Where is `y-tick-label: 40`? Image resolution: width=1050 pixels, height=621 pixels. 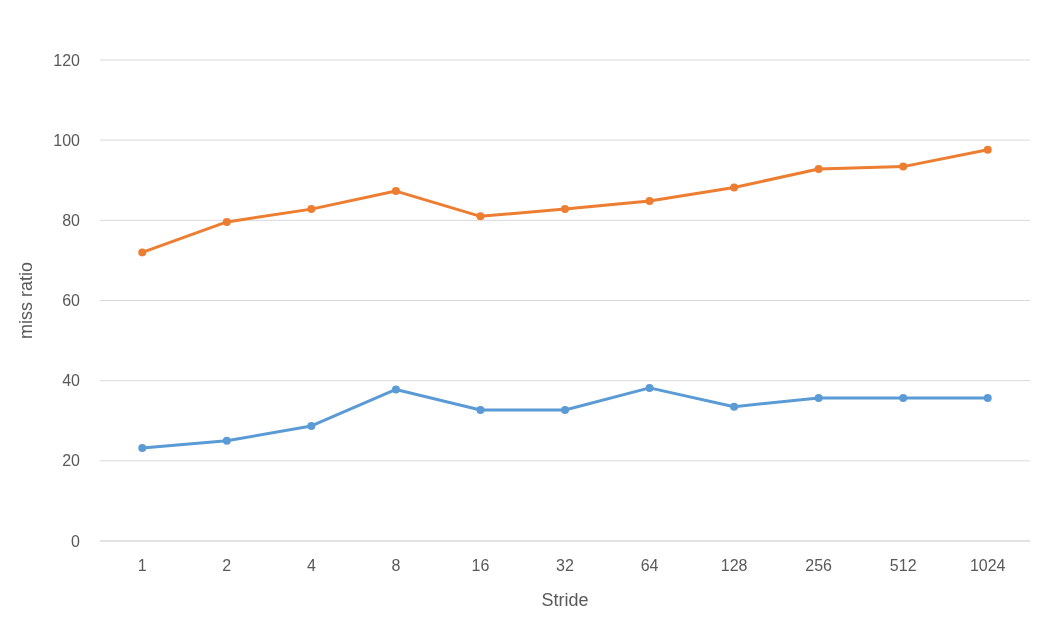 y-tick-label: 40 is located at coordinates (71, 381).